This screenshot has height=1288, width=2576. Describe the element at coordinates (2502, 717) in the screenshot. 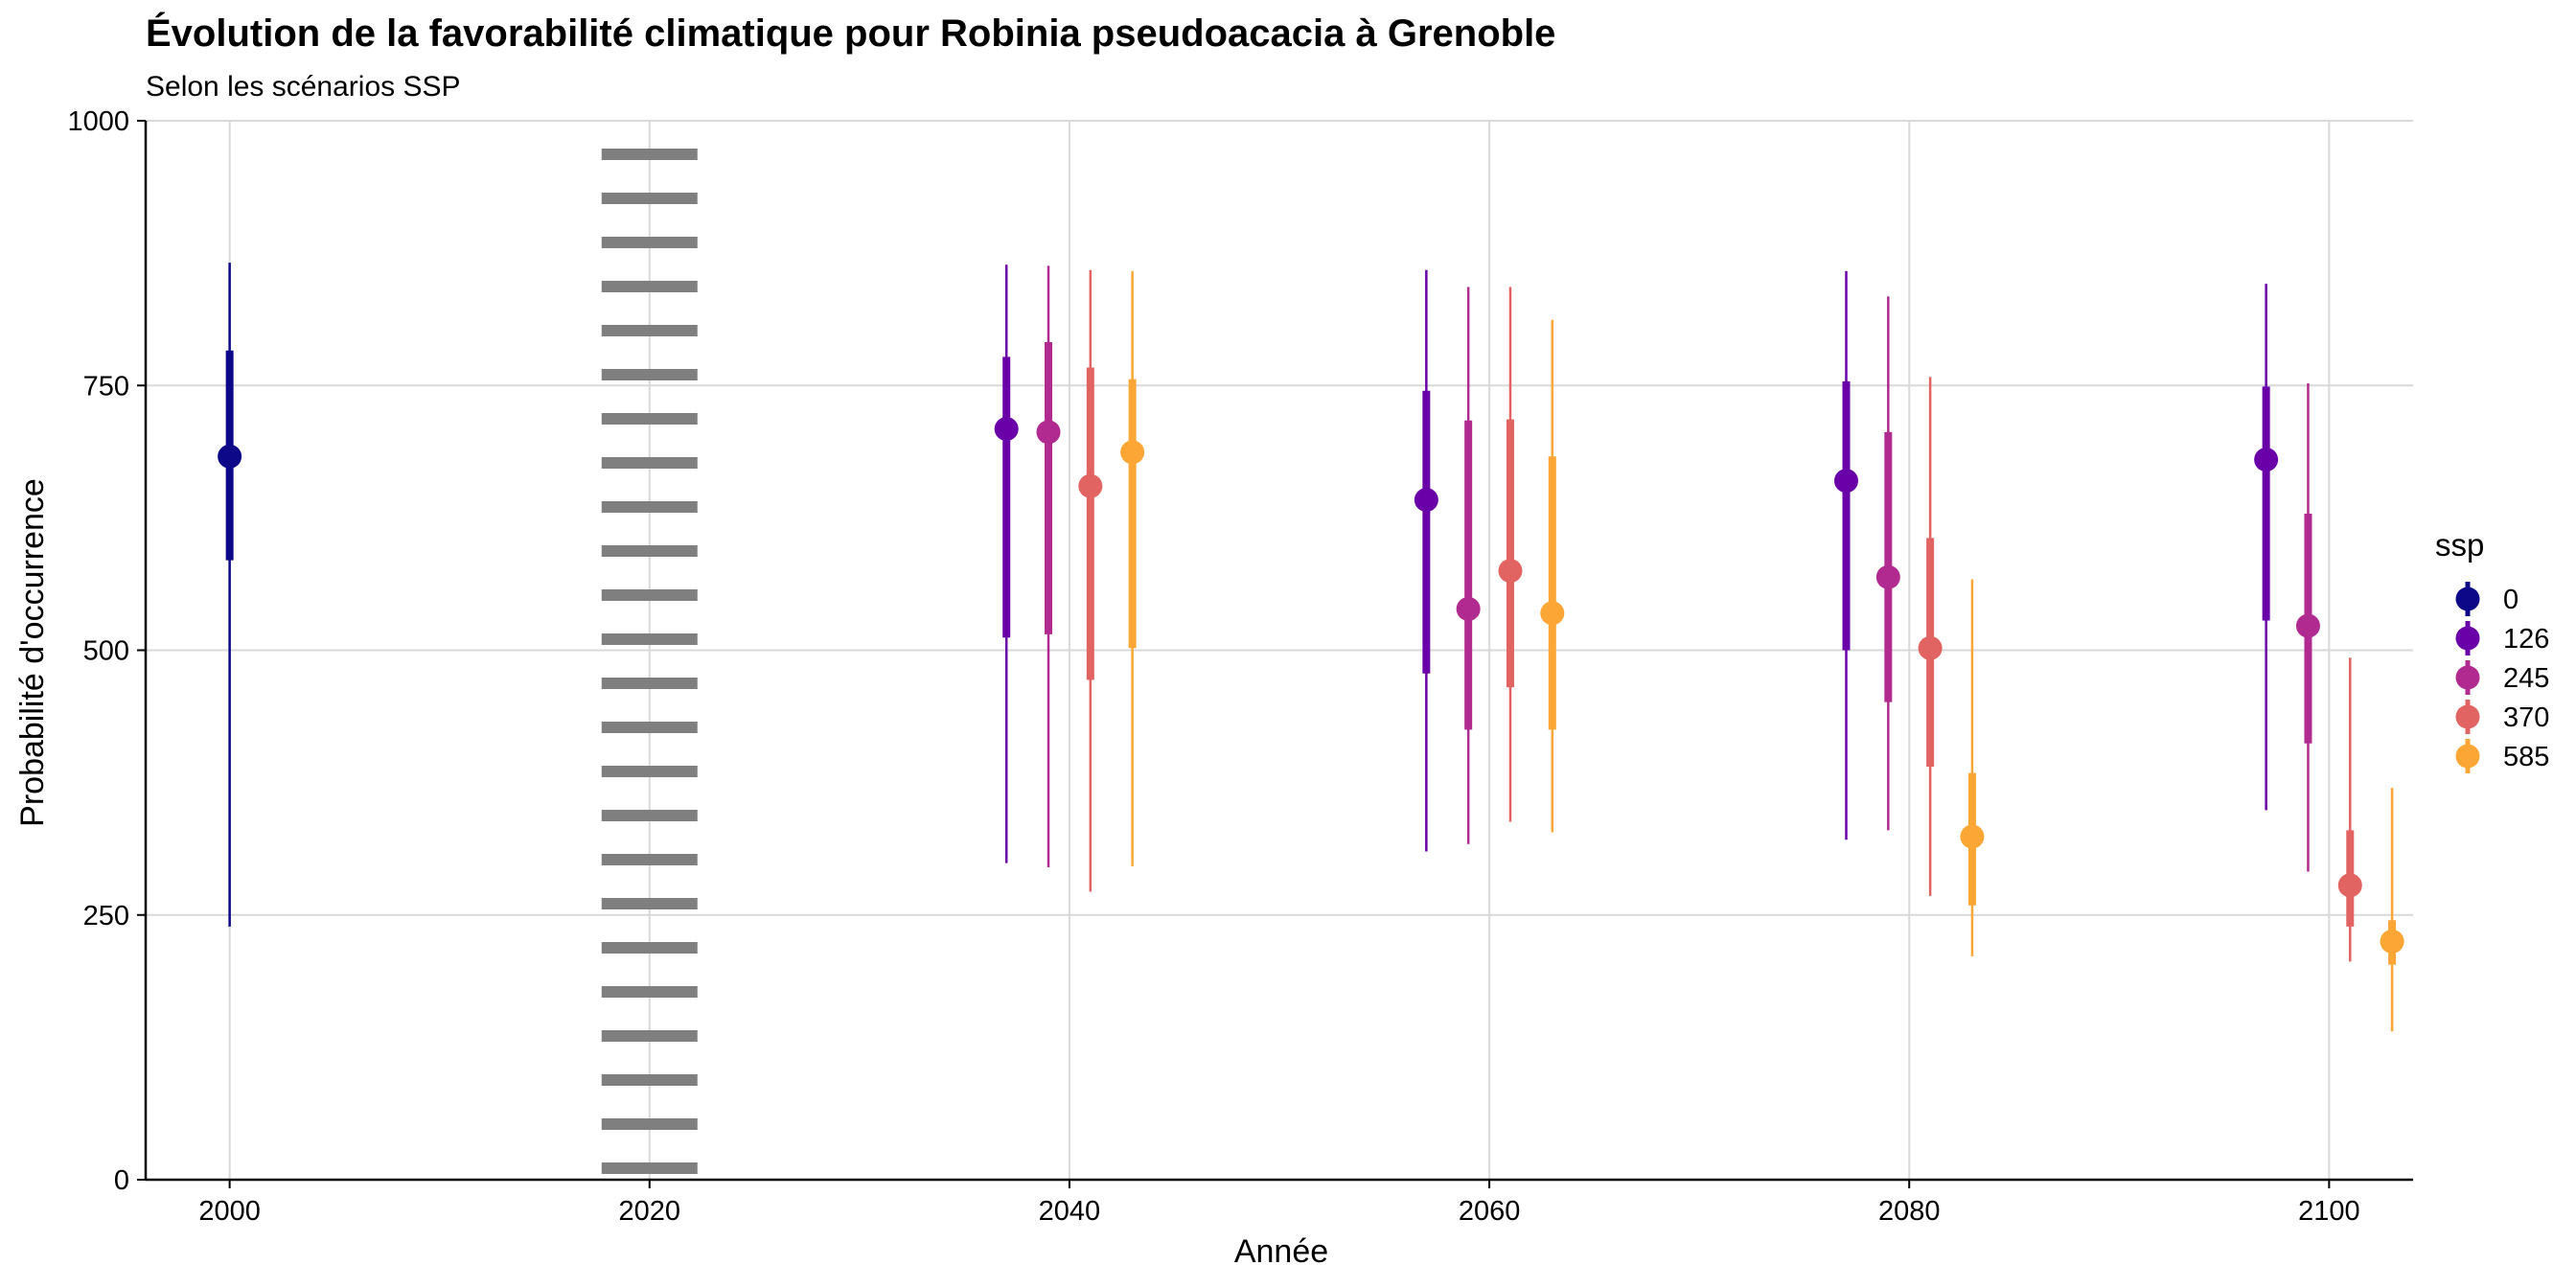

I see `legend-entry-370: 370` at that location.